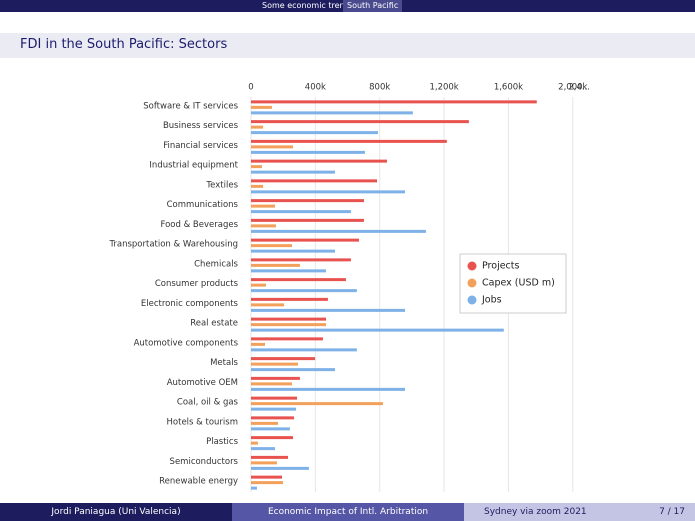 The width and height of the screenshot is (695, 521). Describe the element at coordinates (443, 88) in the screenshot. I see `x-tick-label: 1,200k` at that location.